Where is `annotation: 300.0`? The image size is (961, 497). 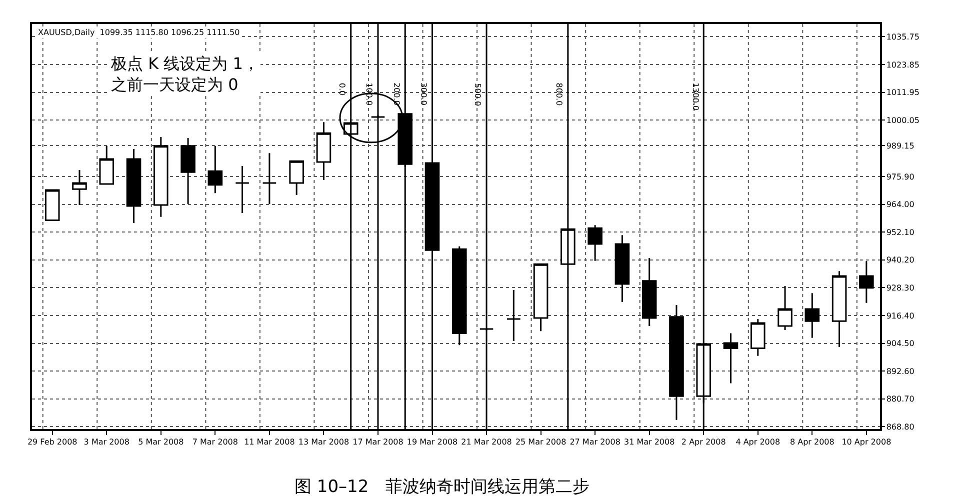 annotation: 300.0 is located at coordinates (423, 94).